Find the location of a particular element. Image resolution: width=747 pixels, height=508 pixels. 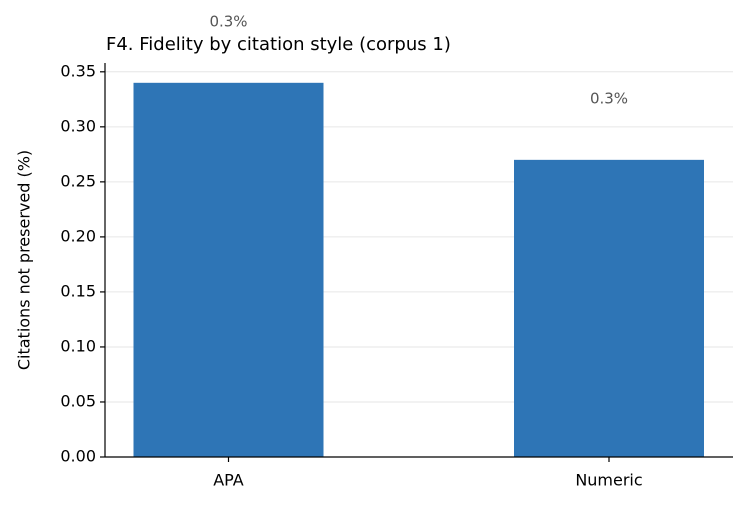

y-axis-label: Citations not preserved (%) is located at coordinates (24, 260).